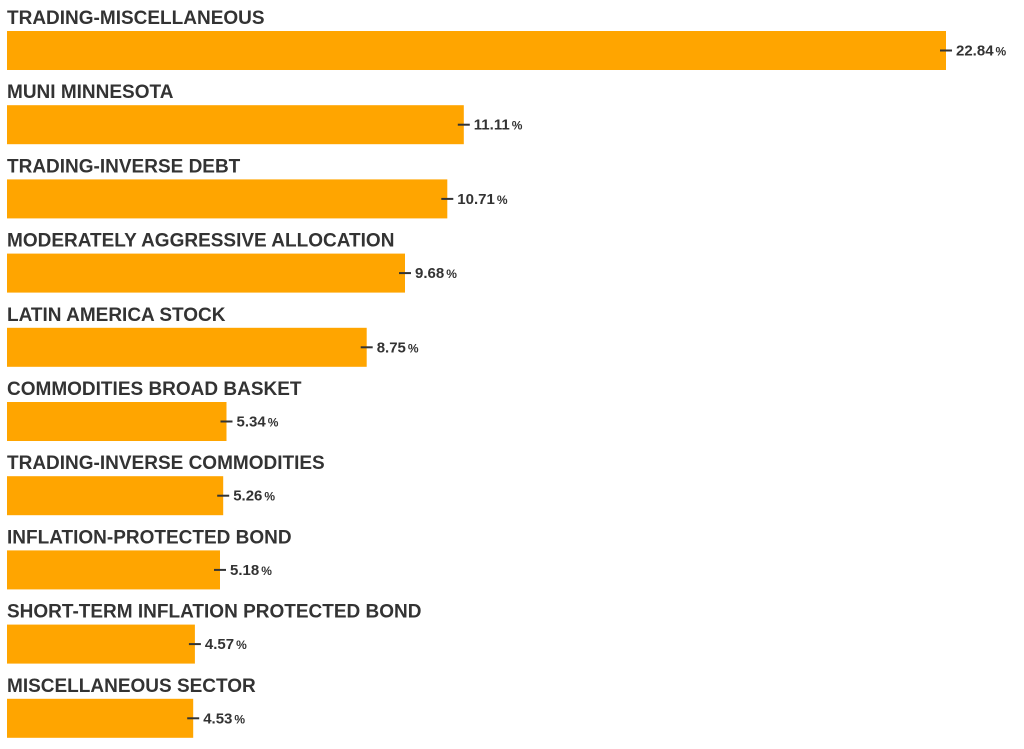  Describe the element at coordinates (214, 612) in the screenshot. I see `category-label: SHORT-TERM INFLATION PROTECTED BOND` at that location.